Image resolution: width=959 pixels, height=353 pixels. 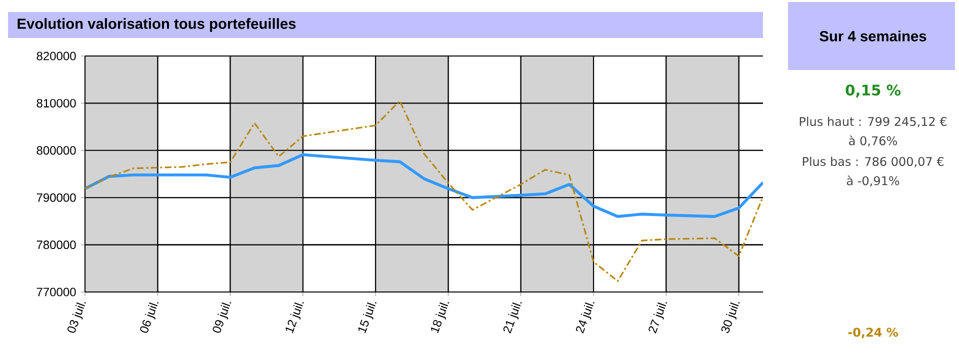 I want to click on y-tick-label: 780000, so click(x=56, y=245).